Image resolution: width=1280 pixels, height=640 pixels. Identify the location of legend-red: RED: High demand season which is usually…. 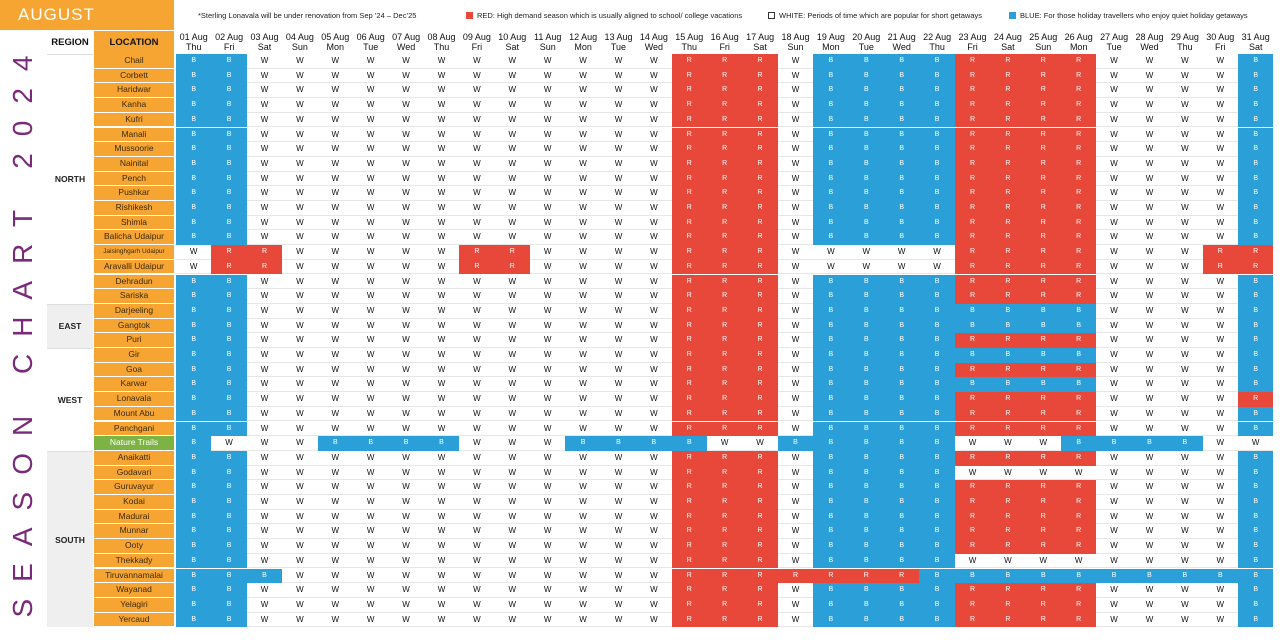
(604, 15).